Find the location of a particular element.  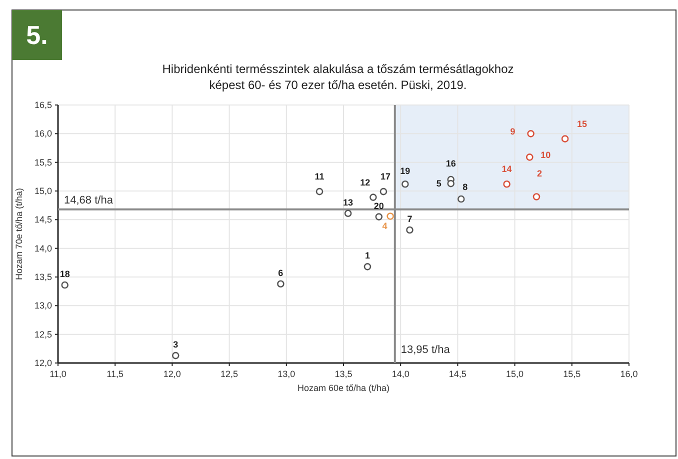

x-tick-label: 14,5 is located at coordinates (457, 374).